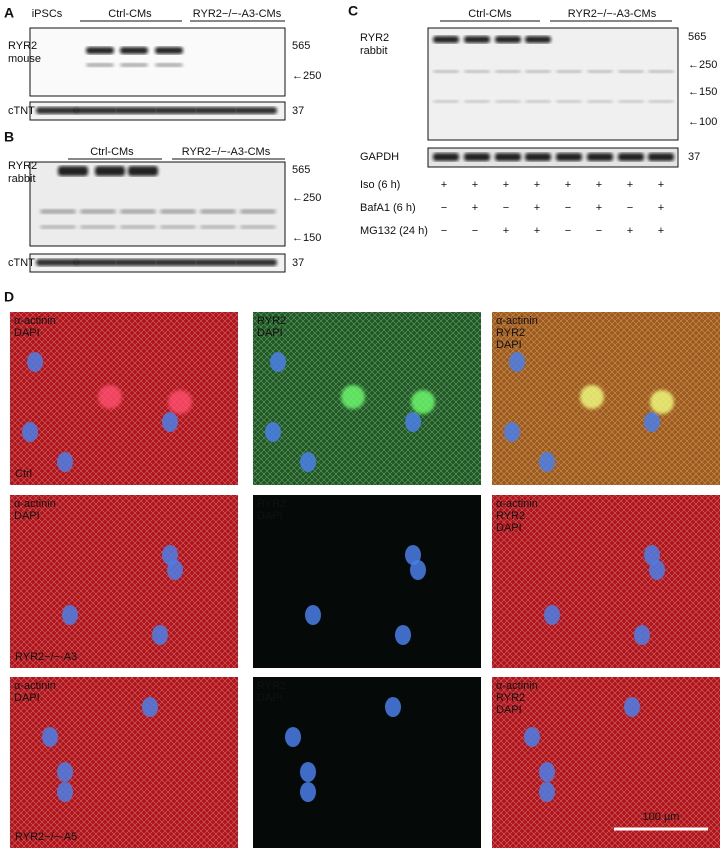 The image size is (720, 850). Describe the element at coordinates (353, 11) in the screenshot. I see `panel-letter: C` at that location.